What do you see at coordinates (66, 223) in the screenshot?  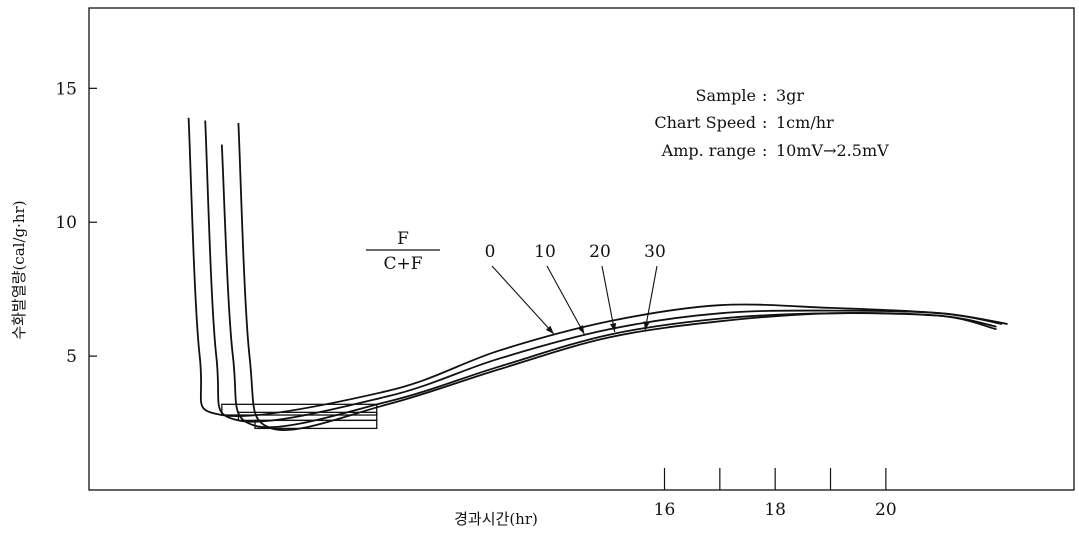 I see `y-tick-label: 10` at bounding box center [66, 223].